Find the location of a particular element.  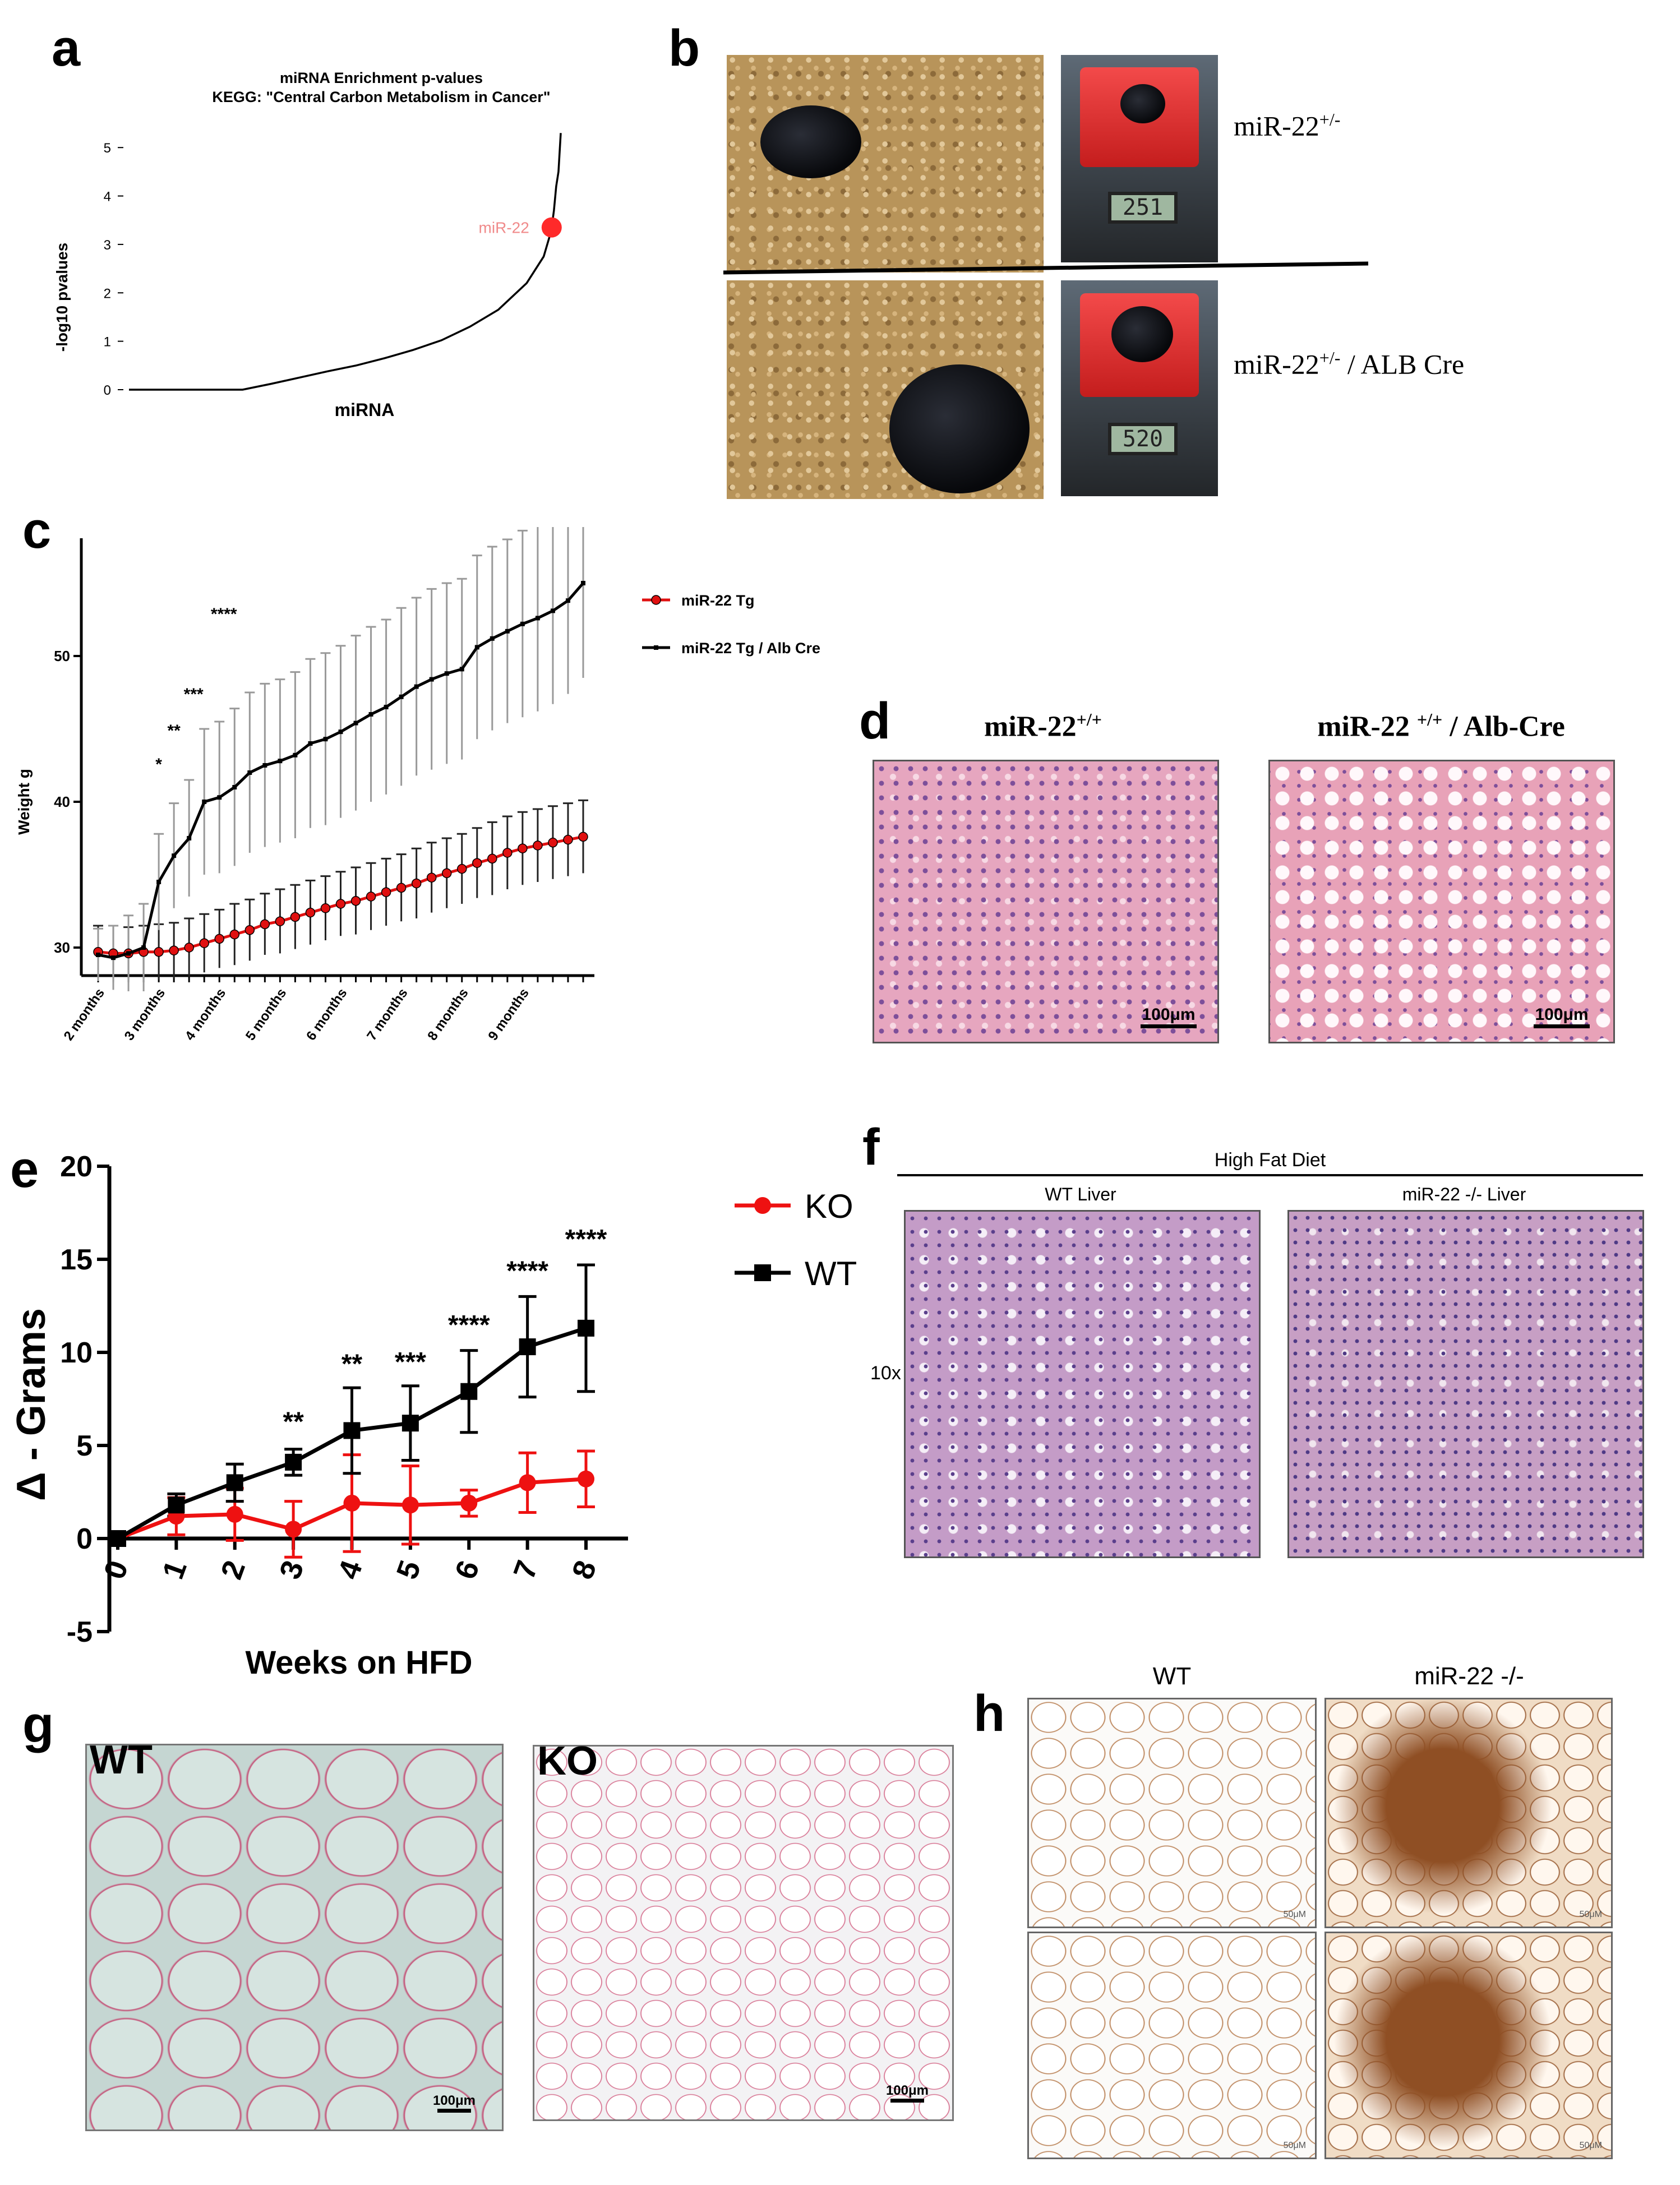

panel-label-b: b is located at coordinates (684, 48).